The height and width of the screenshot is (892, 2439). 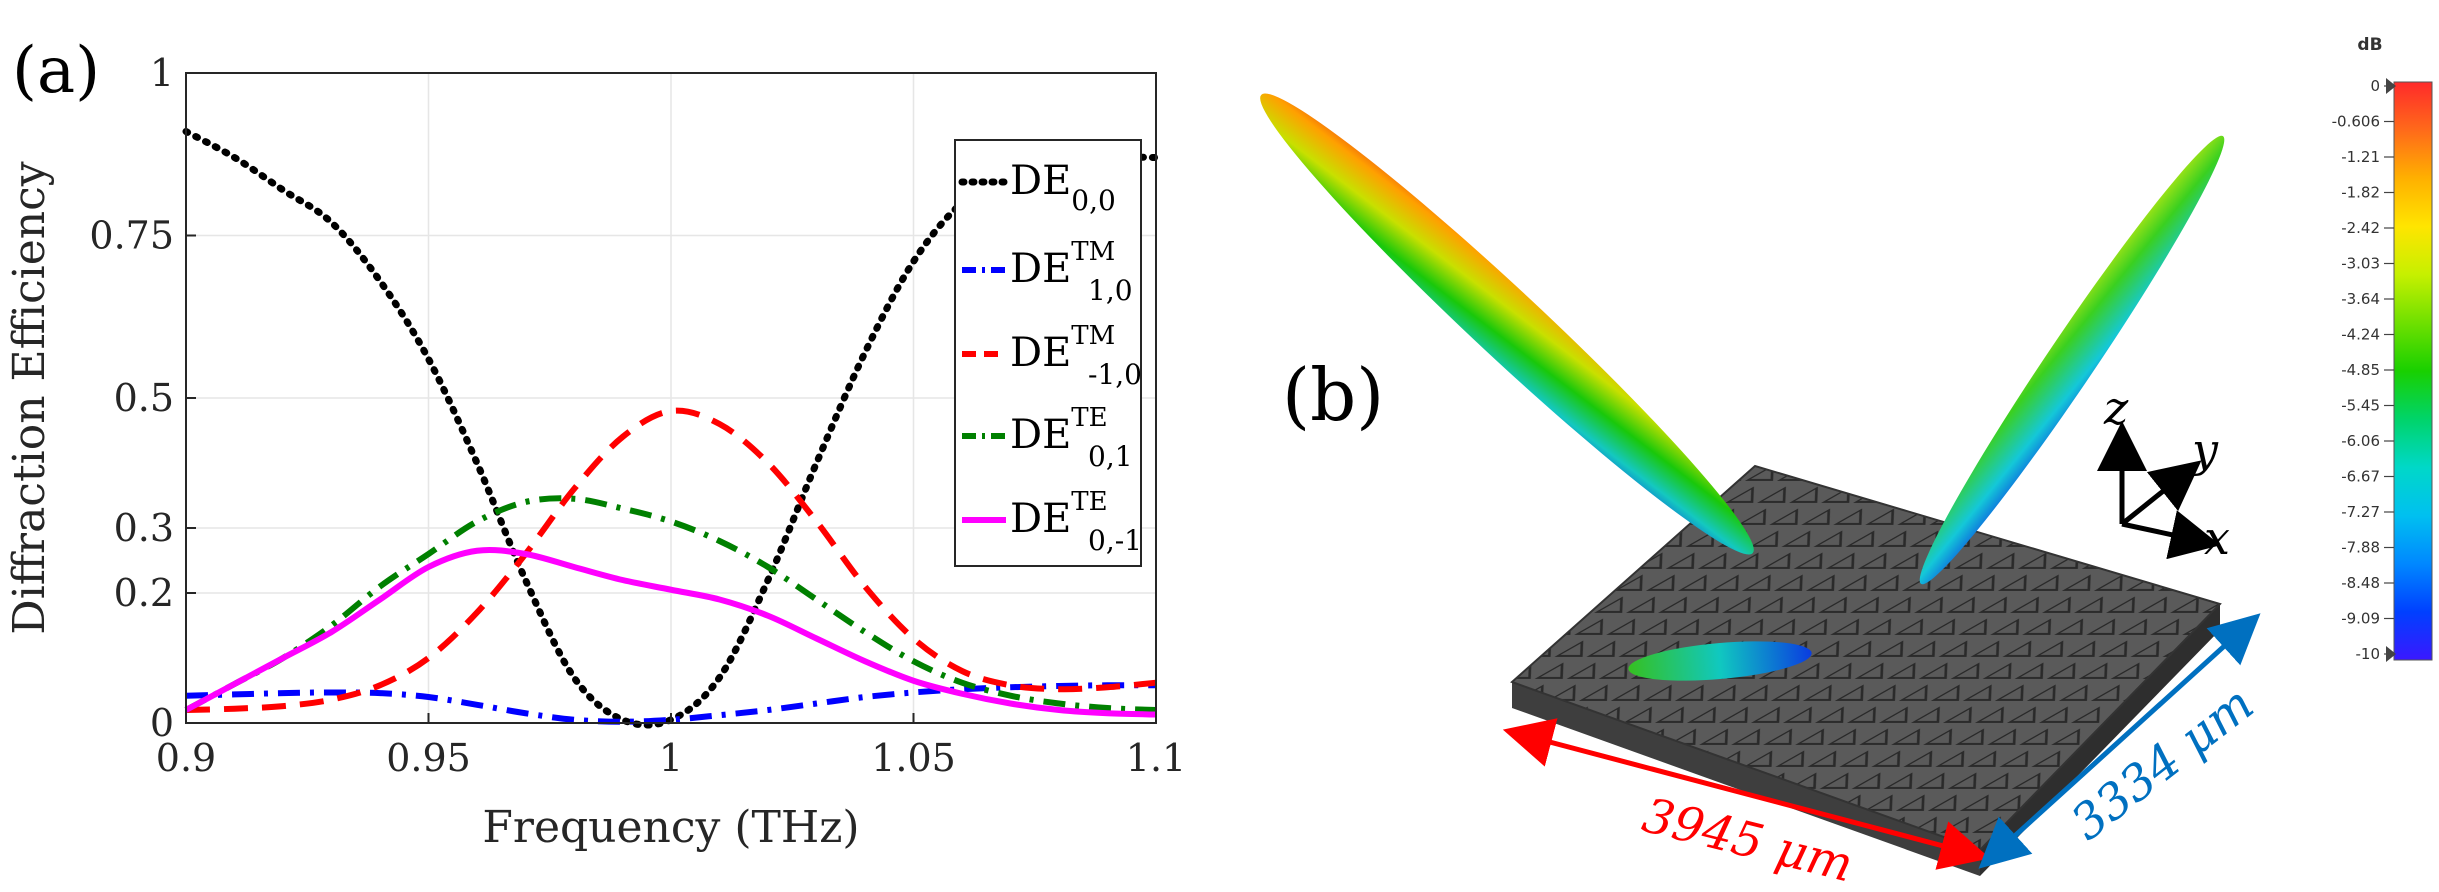 I want to click on x-tick-label: 1, so click(x=671, y=758).